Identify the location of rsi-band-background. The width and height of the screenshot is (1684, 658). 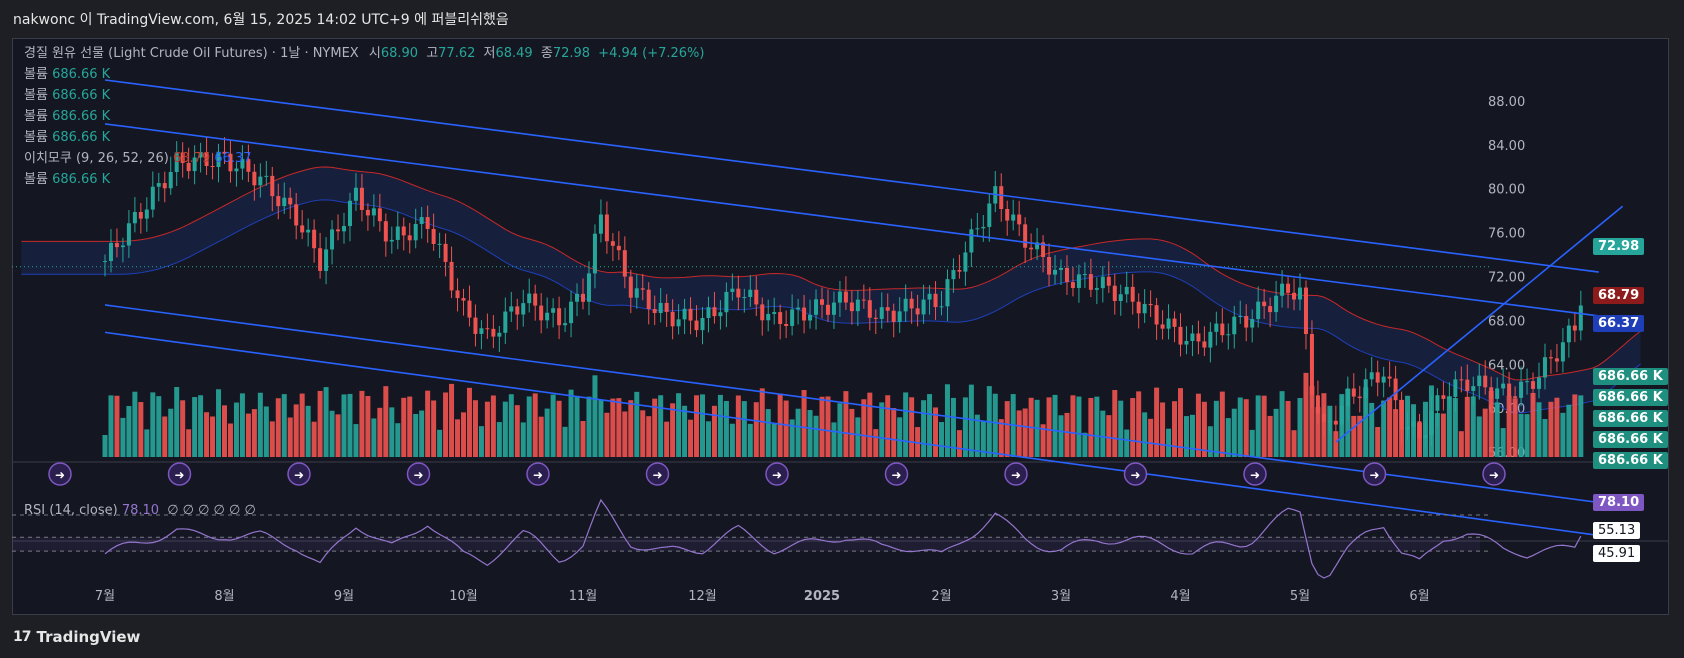
(746, 544).